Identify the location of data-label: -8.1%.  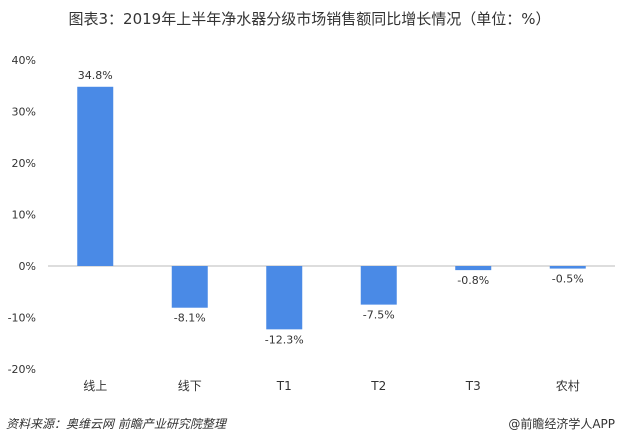
(190, 318).